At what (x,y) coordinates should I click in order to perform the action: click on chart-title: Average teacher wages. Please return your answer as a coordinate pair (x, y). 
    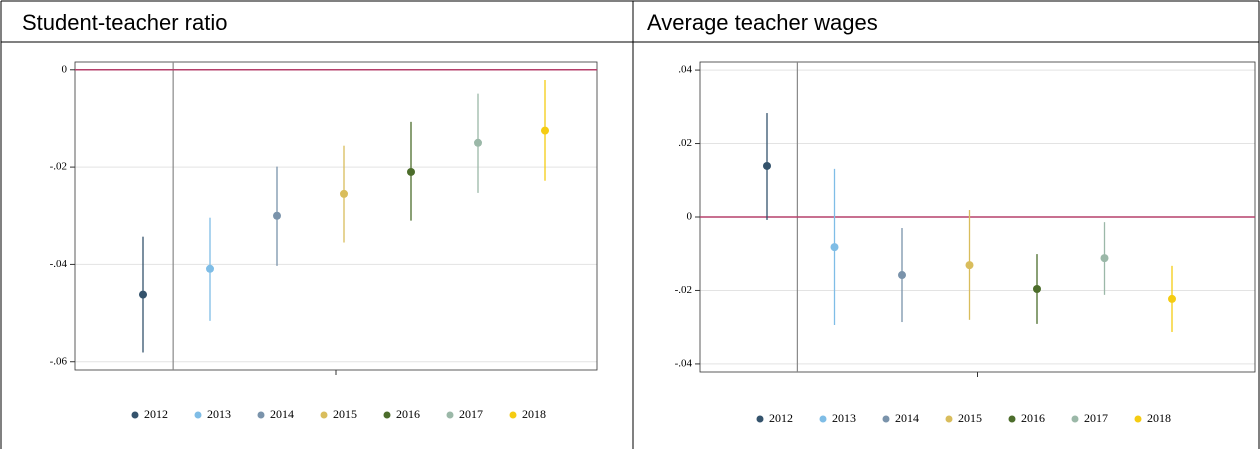
    Looking at the image, I should click on (762, 22).